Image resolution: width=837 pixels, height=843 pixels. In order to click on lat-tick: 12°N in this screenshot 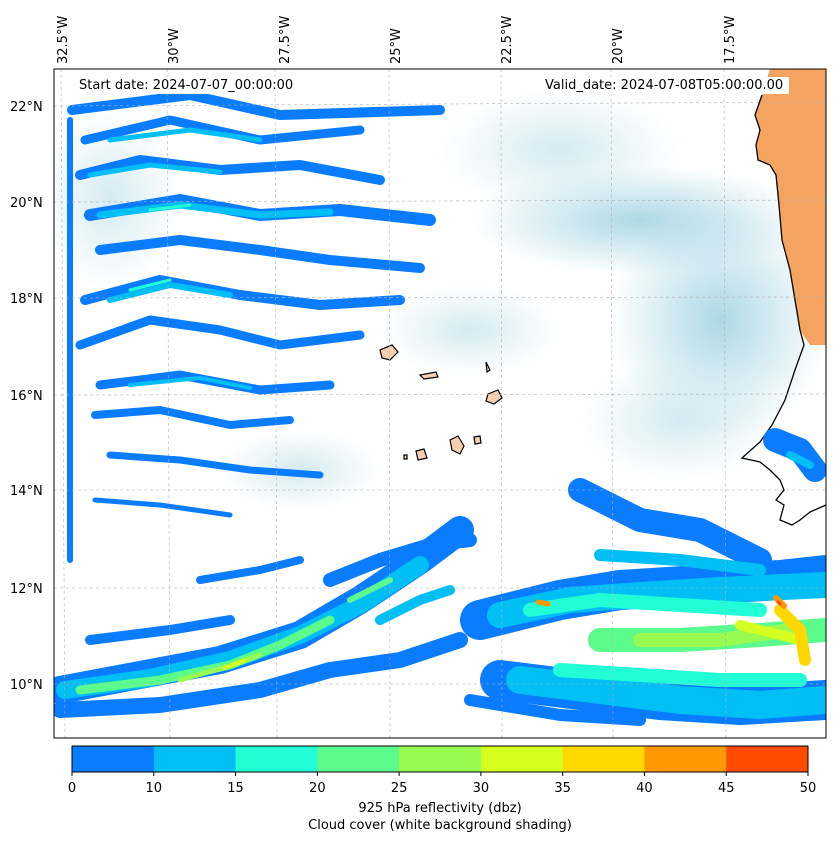, I will do `click(26, 589)`.